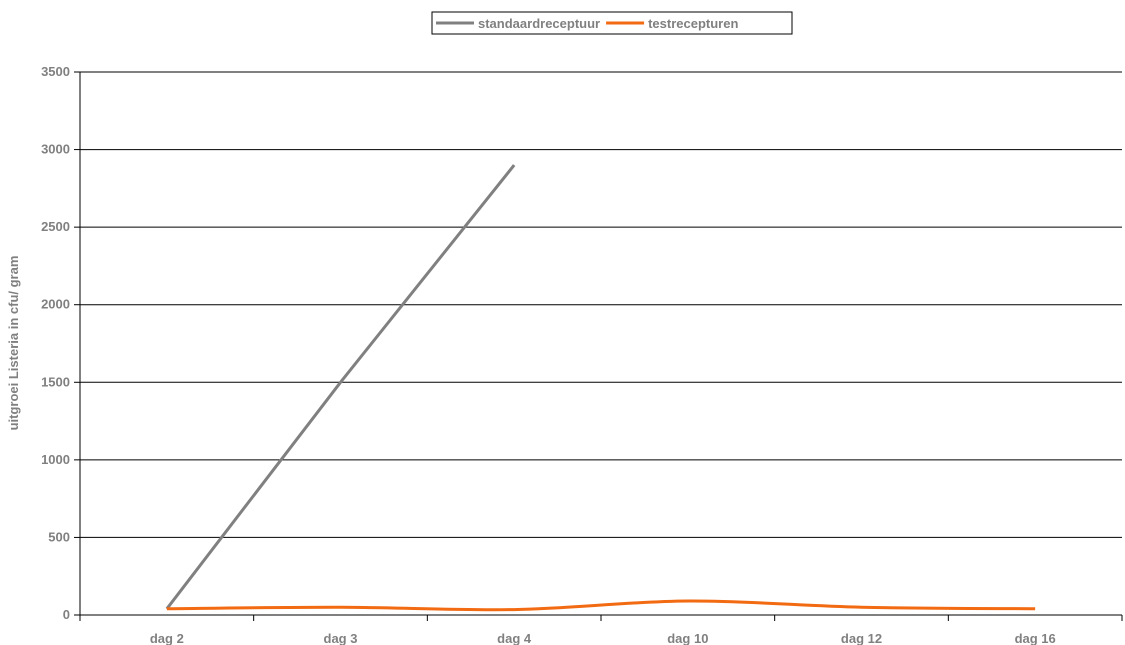  Describe the element at coordinates (167, 638) in the screenshot. I see `x-tick-label: dag 2` at that location.